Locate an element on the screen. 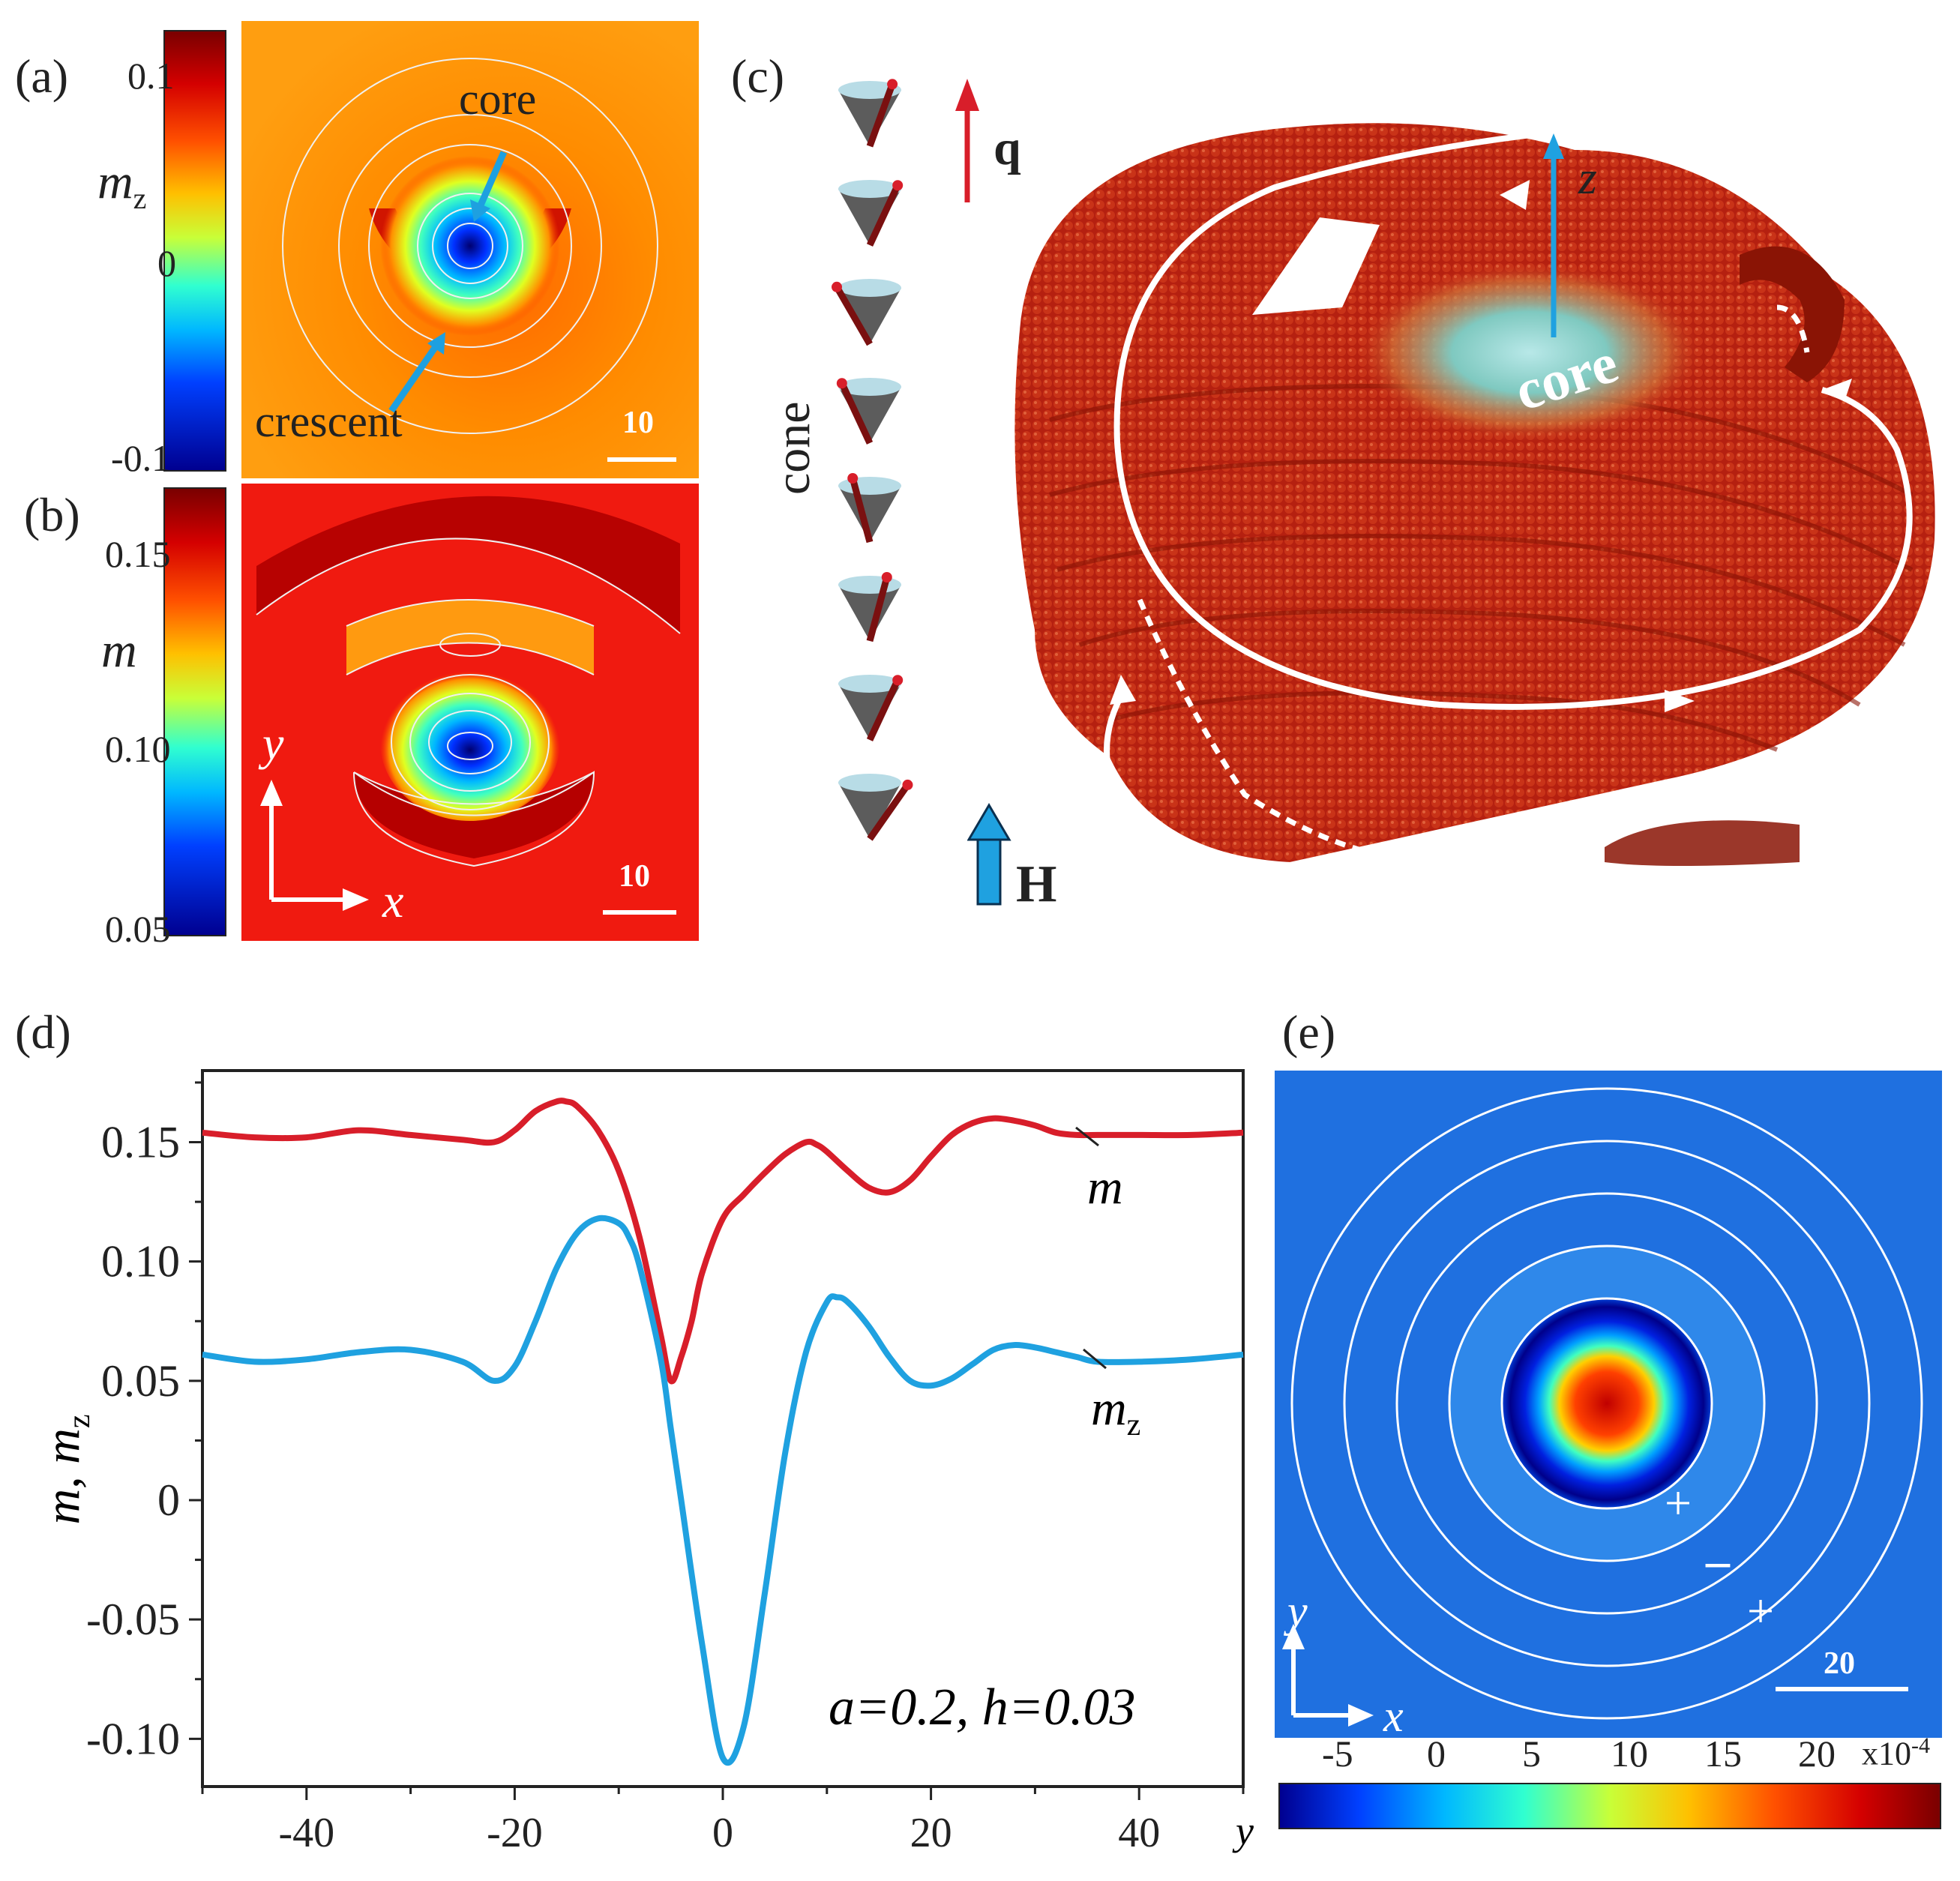  cone-label: cone is located at coordinates (793, 448).